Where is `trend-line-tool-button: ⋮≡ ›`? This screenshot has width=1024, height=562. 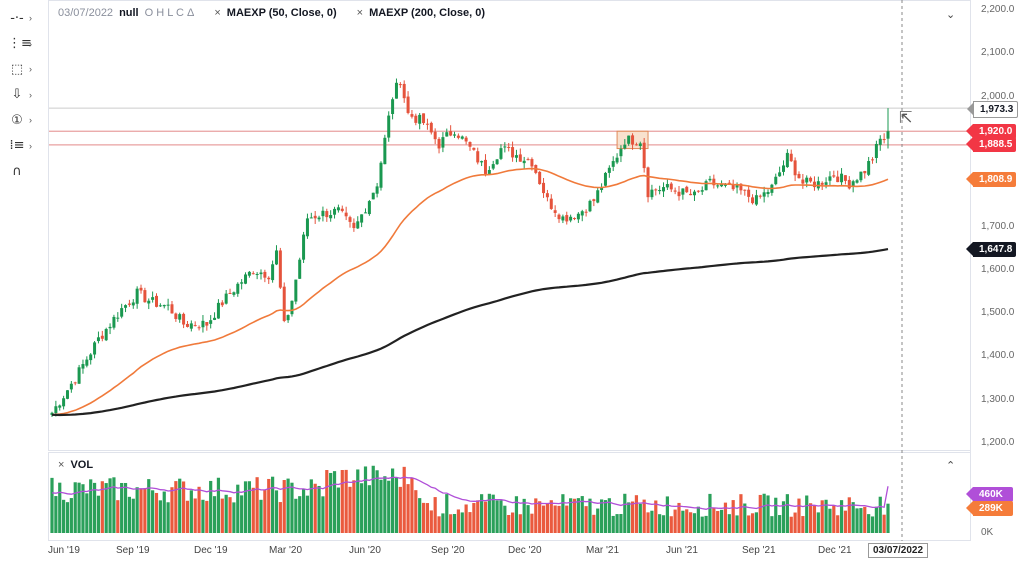
trend-line-tool-button: ⋮≡ › is located at coordinates (23, 44).